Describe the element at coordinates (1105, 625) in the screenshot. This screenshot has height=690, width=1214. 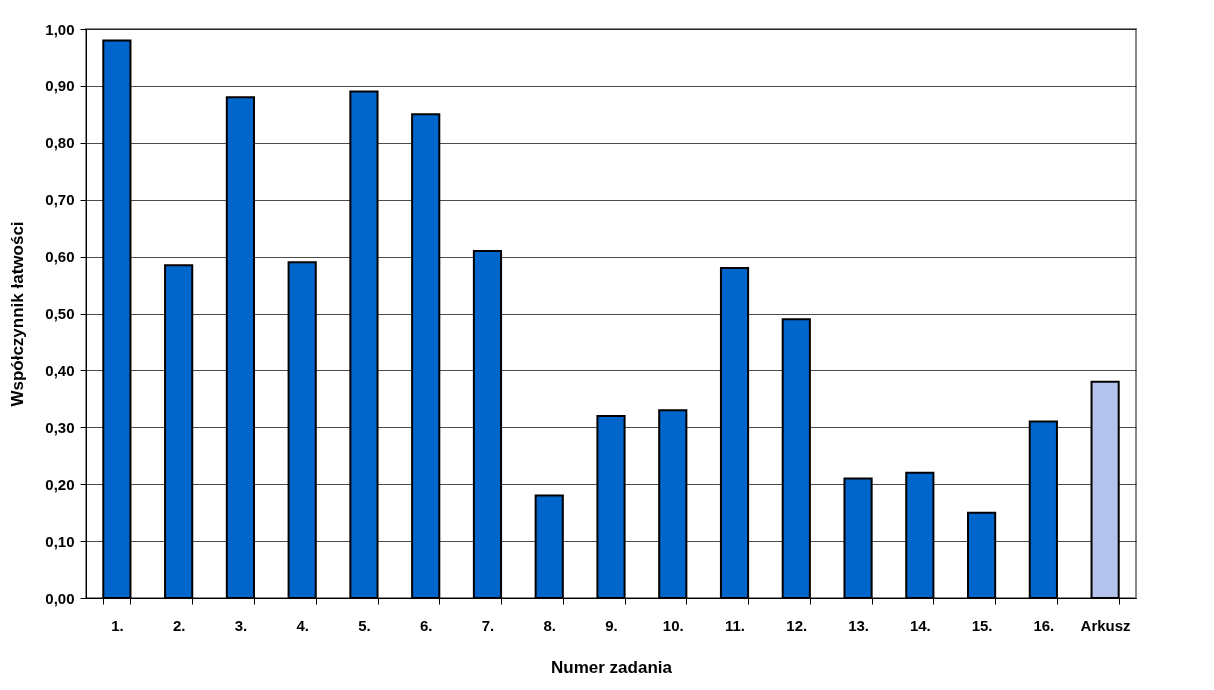
I see `x-tick-label: Arkusz` at that location.